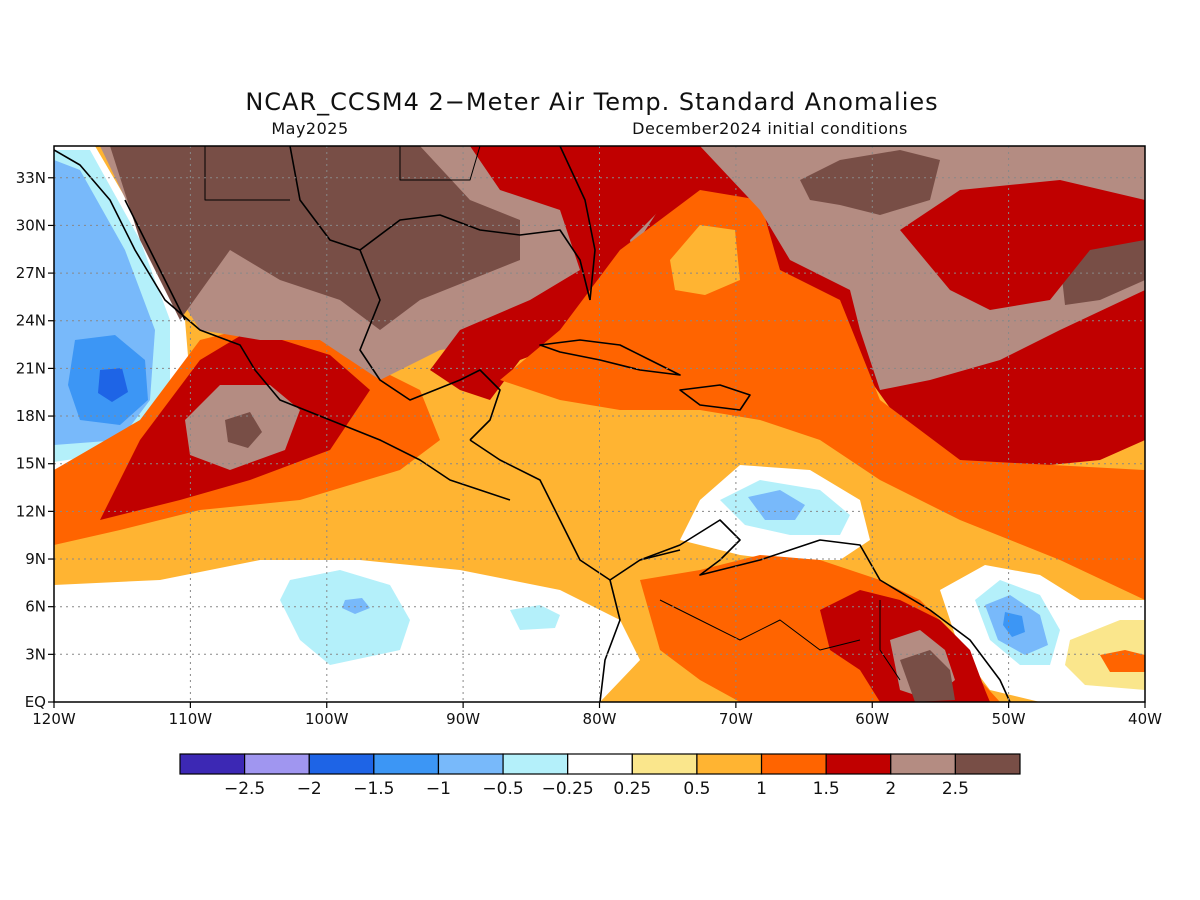 The image size is (1200, 900). Describe the element at coordinates (113, 385) in the screenshot. I see `cool-anomaly-pacific-core` at that location.